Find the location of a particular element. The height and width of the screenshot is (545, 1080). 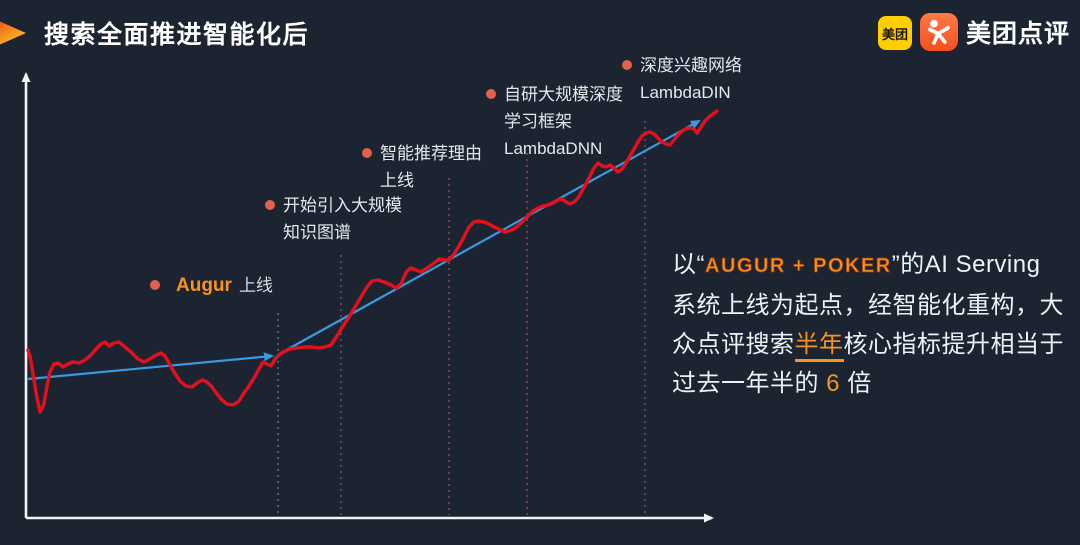

meituan-logo-icon: 美团 is located at coordinates (894, 33).